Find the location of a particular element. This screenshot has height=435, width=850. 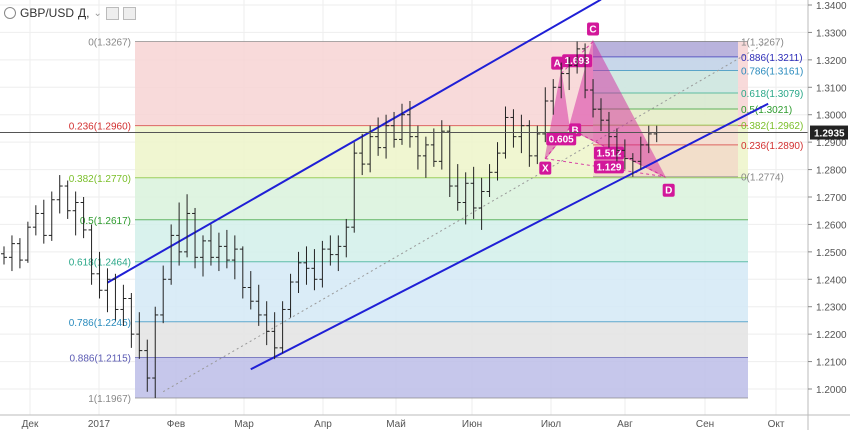

x-tick-label: Окт is located at coordinates (776, 424).